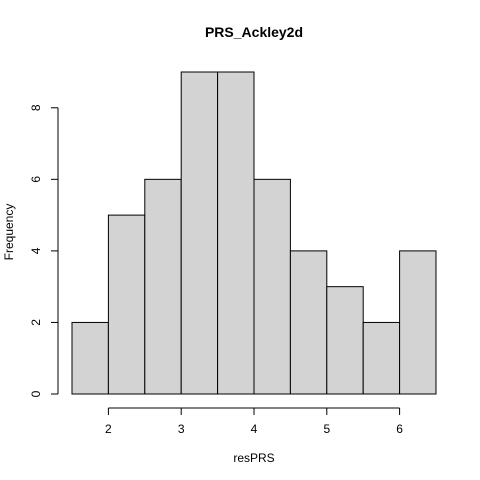  I want to click on x-axis-label: resPRS, so click(253, 458).